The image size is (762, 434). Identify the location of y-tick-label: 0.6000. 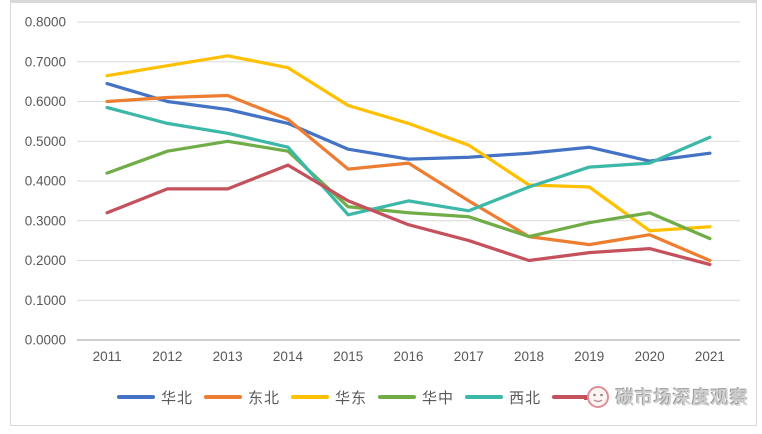
(45, 101).